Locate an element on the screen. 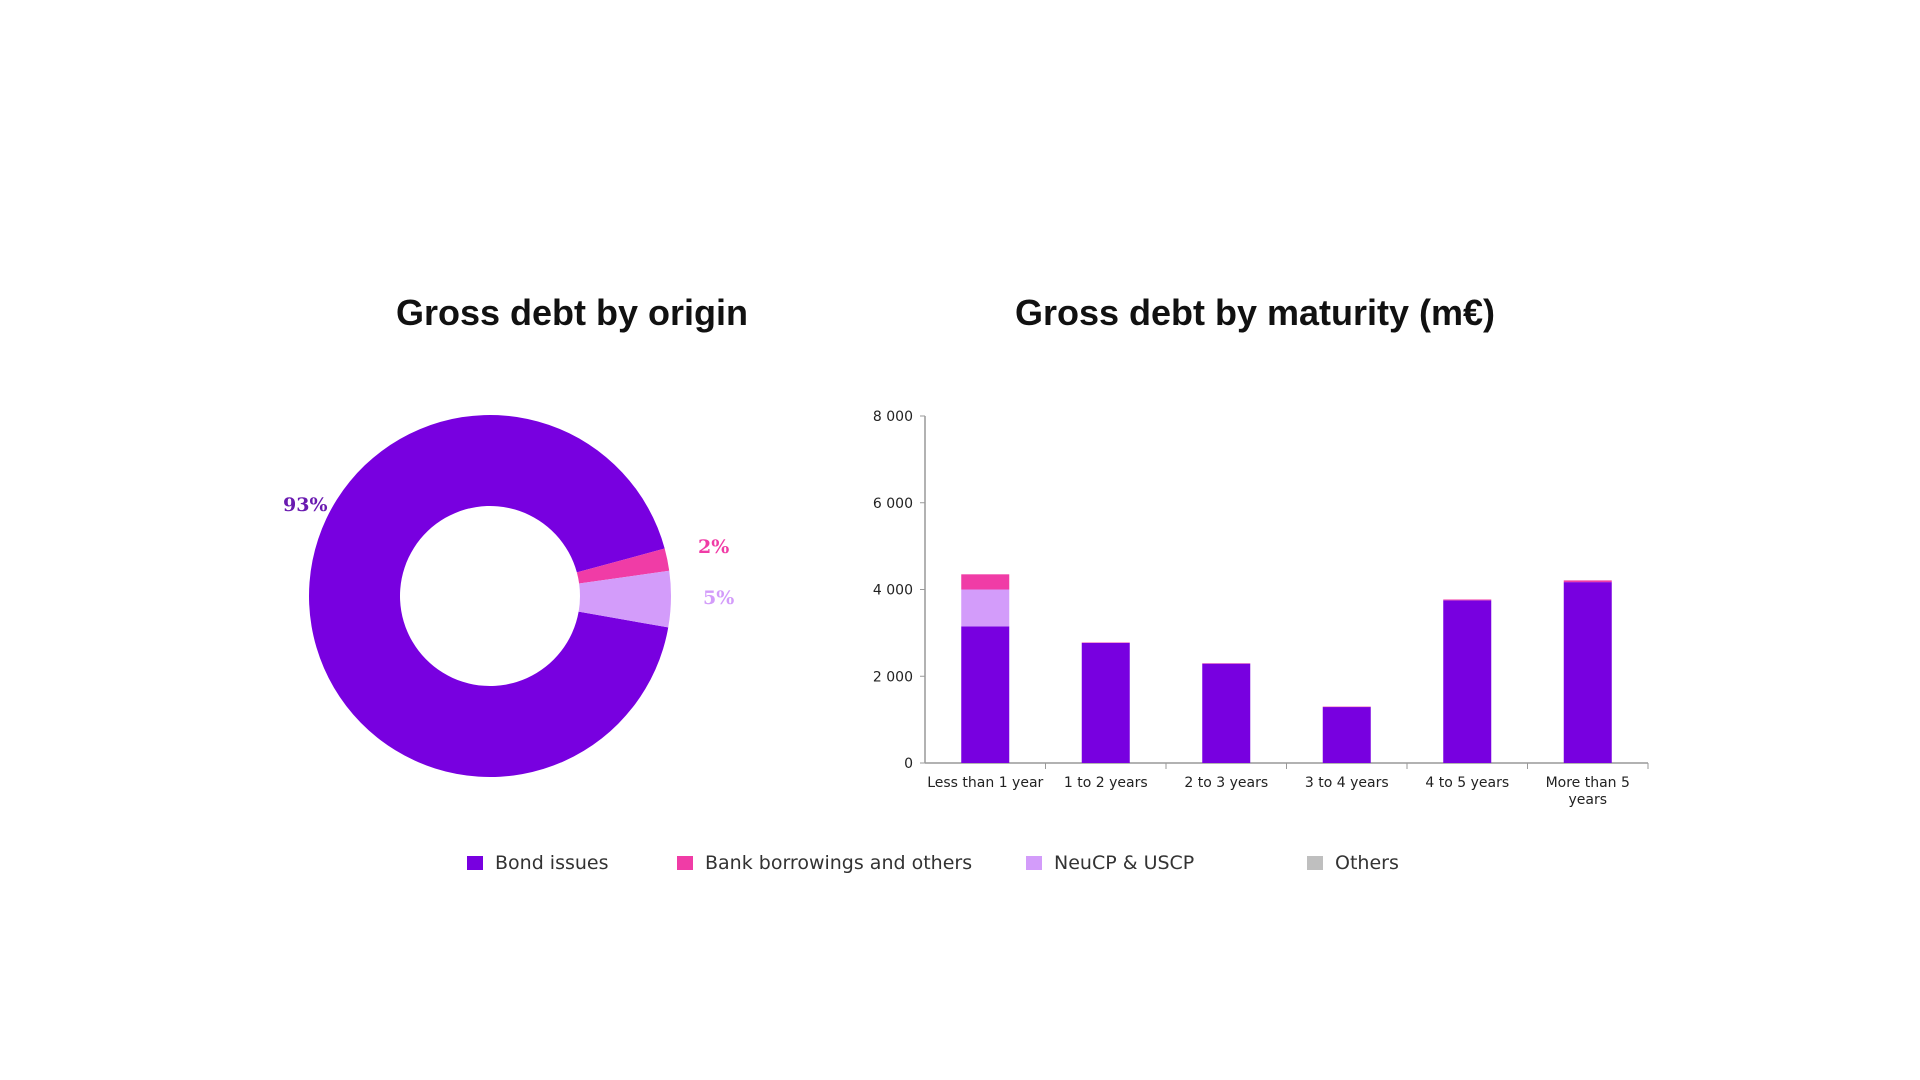 Image resolution: width=1920 pixels, height=1080 pixels. donut-label: 2% is located at coordinates (713, 547).